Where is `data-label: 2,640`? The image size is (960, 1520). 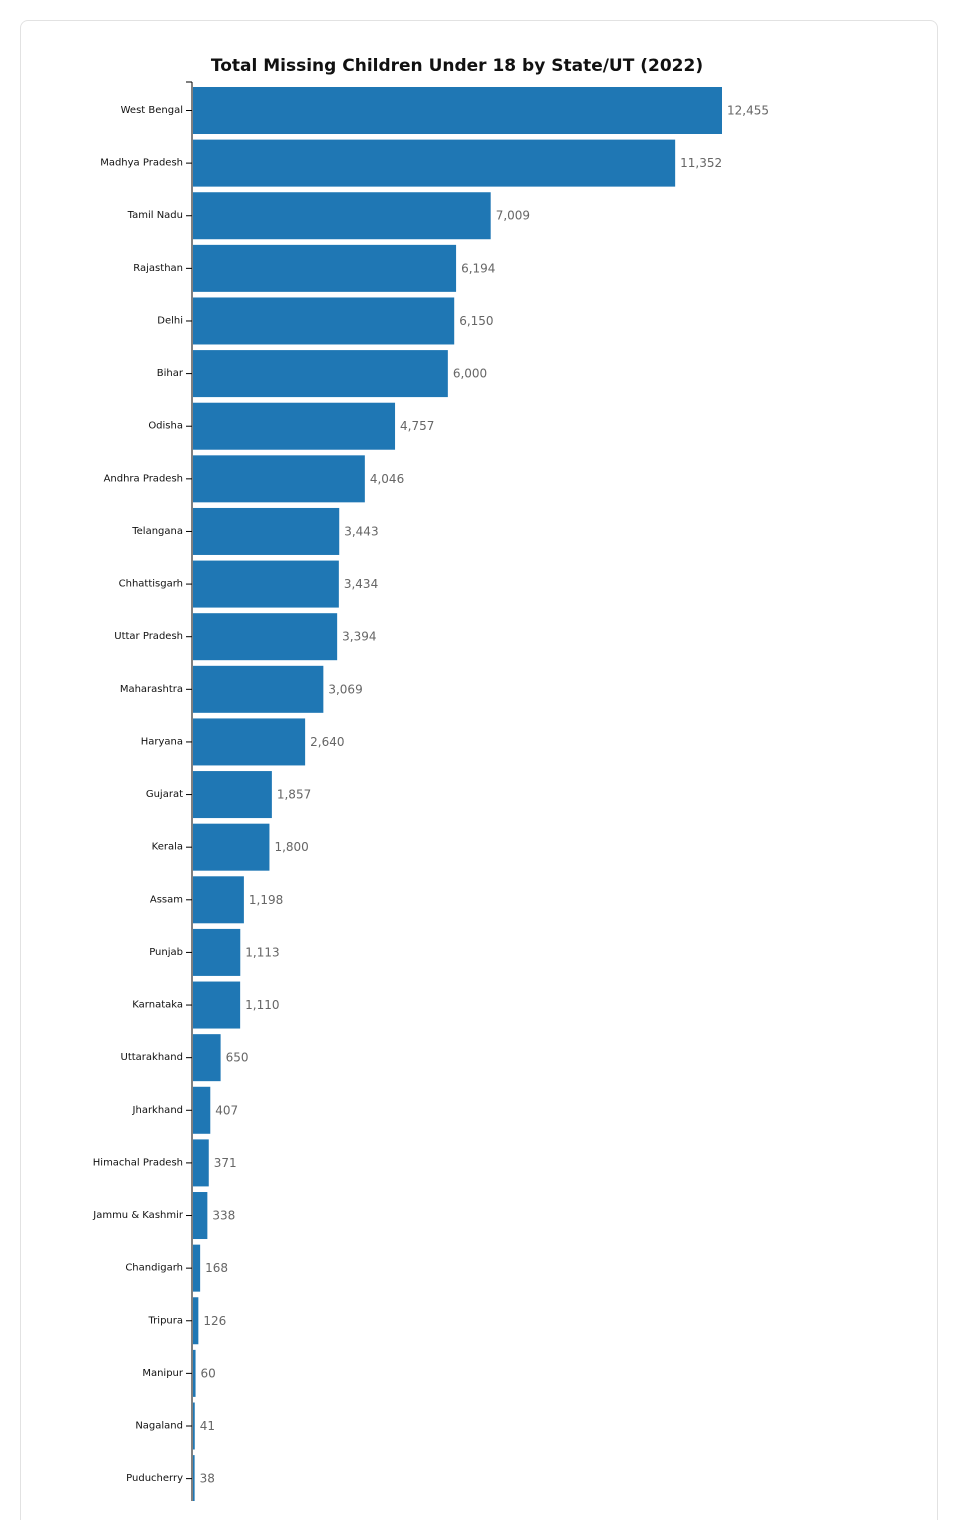
data-label: 2,640 is located at coordinates (327, 742).